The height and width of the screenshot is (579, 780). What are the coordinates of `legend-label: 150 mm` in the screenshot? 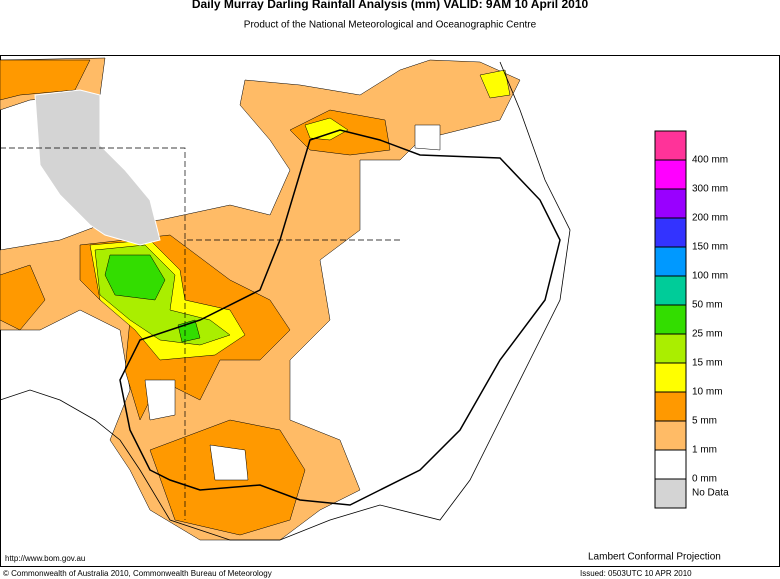 It's located at (710, 247).